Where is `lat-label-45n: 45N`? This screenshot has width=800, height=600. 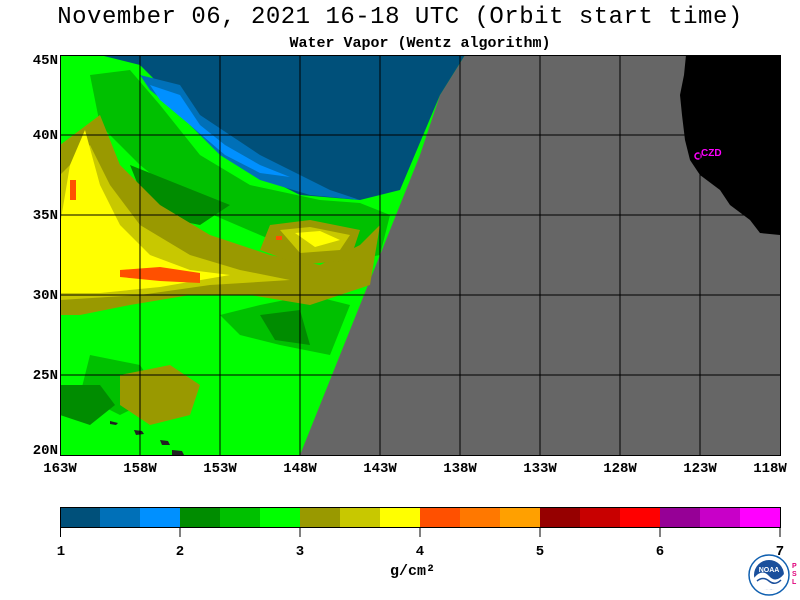 lat-label-45n: 45N is located at coordinates (45, 61).